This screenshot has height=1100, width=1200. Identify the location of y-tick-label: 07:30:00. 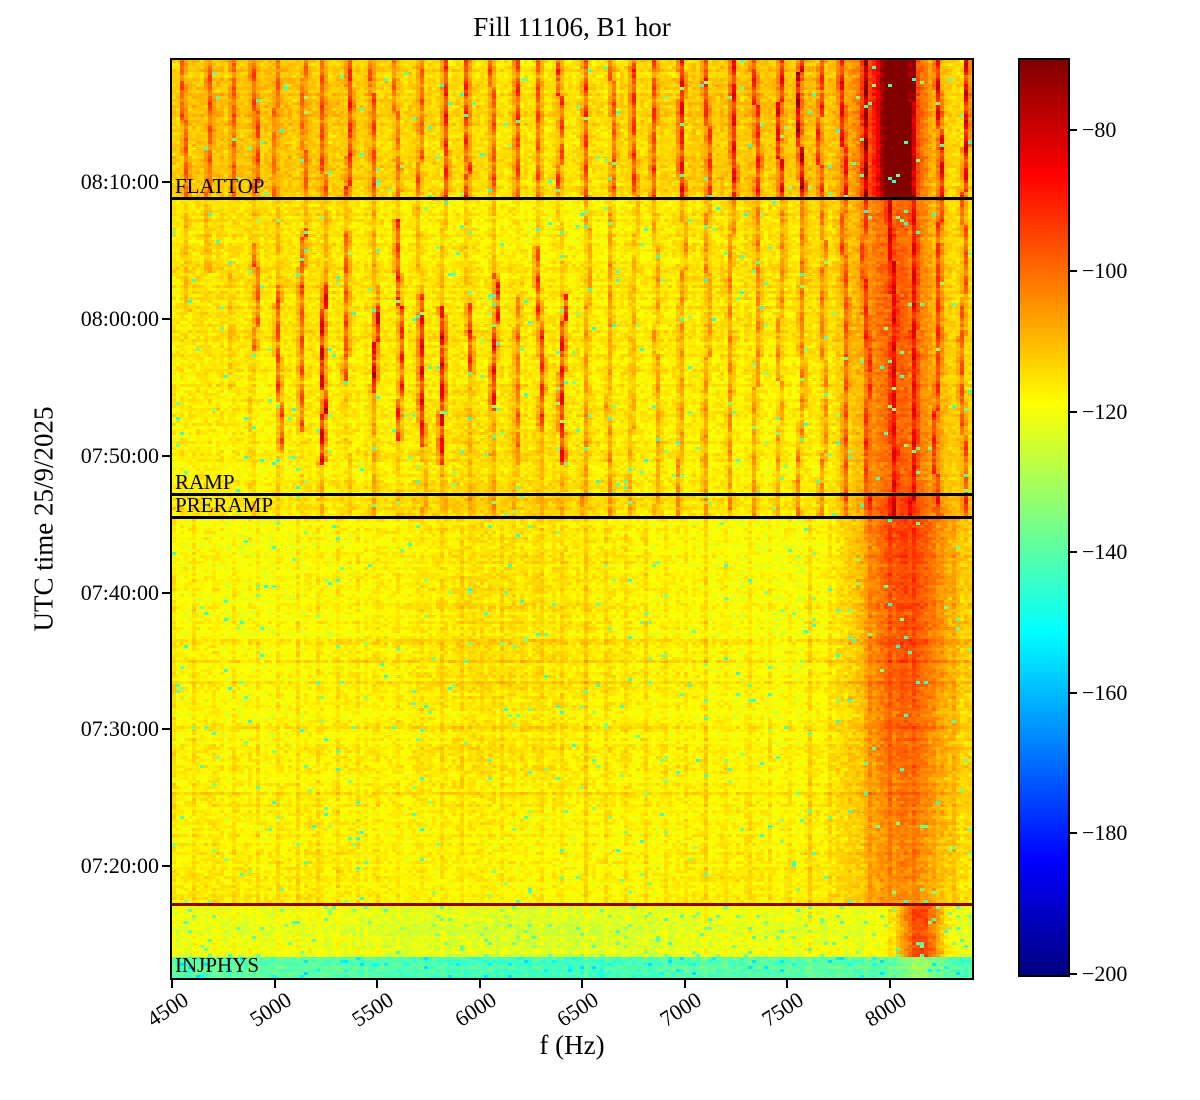
(119, 729).